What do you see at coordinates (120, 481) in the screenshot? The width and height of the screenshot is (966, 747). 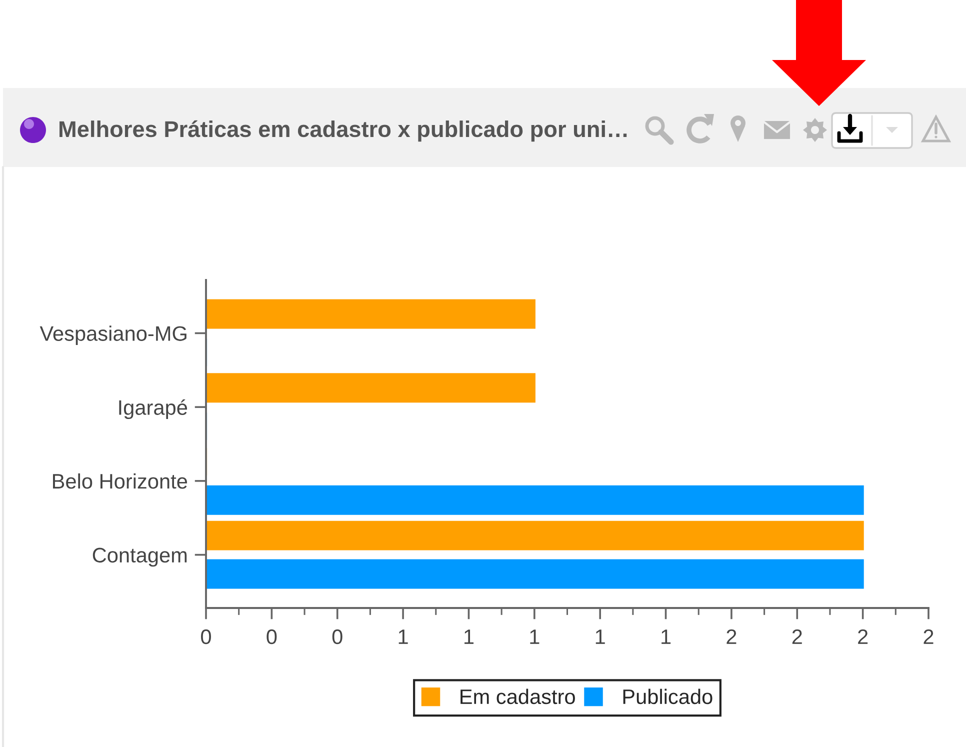 I see `y-tick-label: Belo Horizonte` at bounding box center [120, 481].